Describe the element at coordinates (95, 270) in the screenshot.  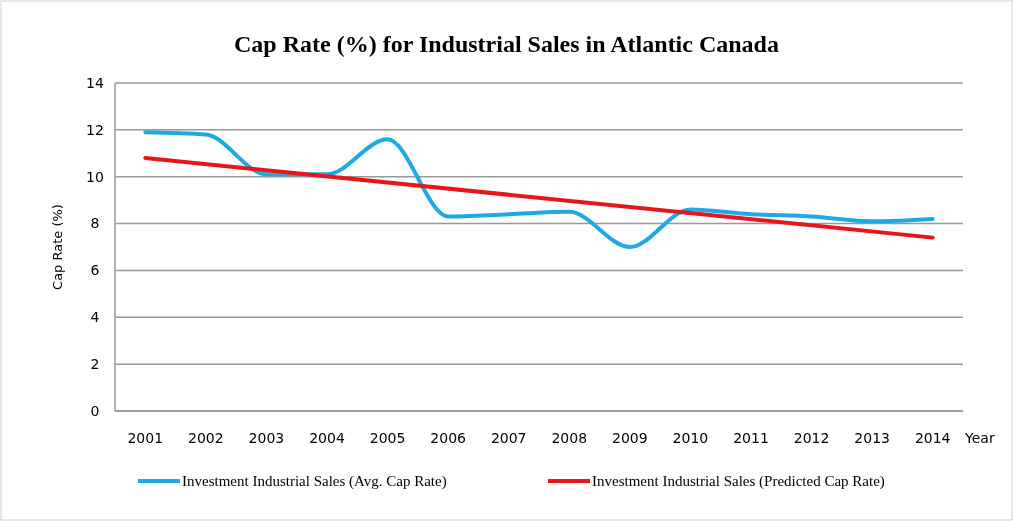
I see `y-tick-label: 6` at that location.